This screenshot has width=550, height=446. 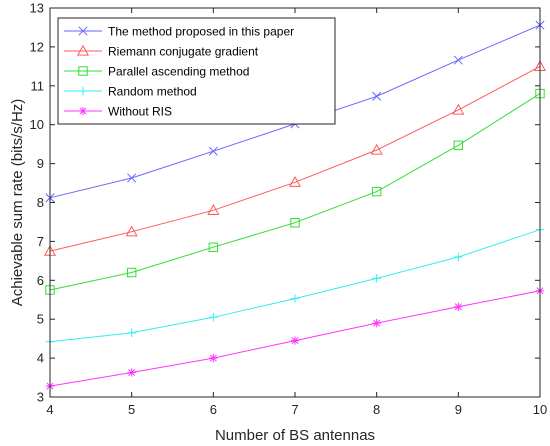 I want to click on y-tick-label: 8, so click(x=40, y=202).